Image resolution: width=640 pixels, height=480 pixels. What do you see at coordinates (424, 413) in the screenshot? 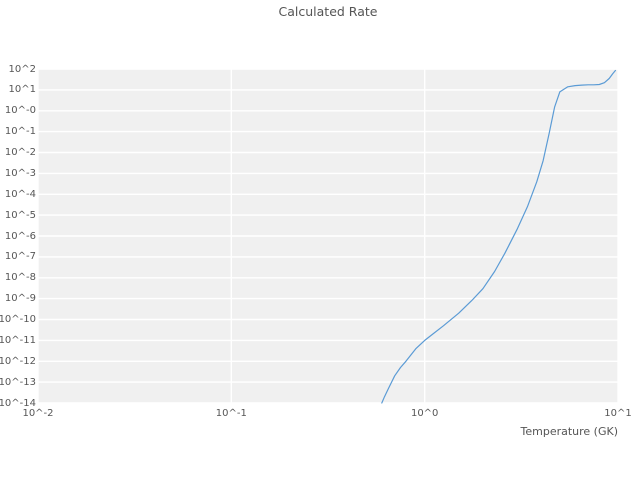
I see `x-tick-label: 10^0` at bounding box center [424, 413].